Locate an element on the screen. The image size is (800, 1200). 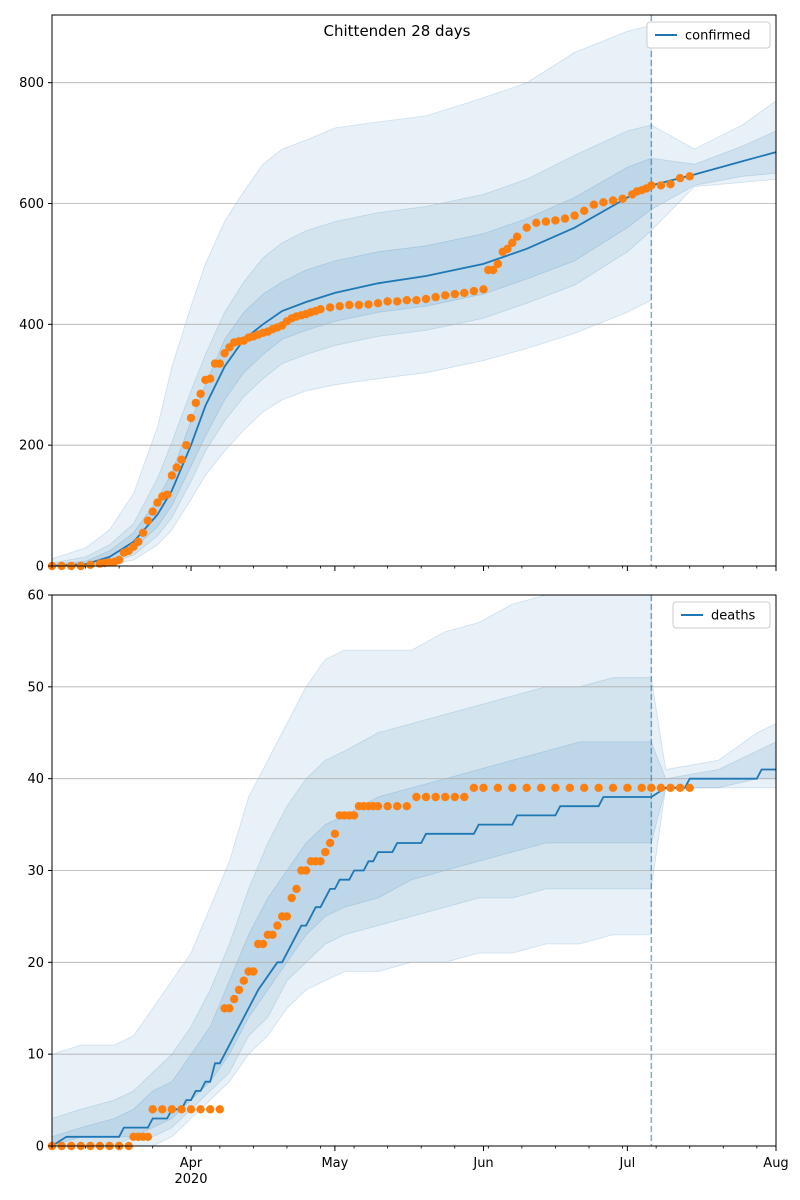
x-tick-label: Jul is located at coordinates (627, 1163).